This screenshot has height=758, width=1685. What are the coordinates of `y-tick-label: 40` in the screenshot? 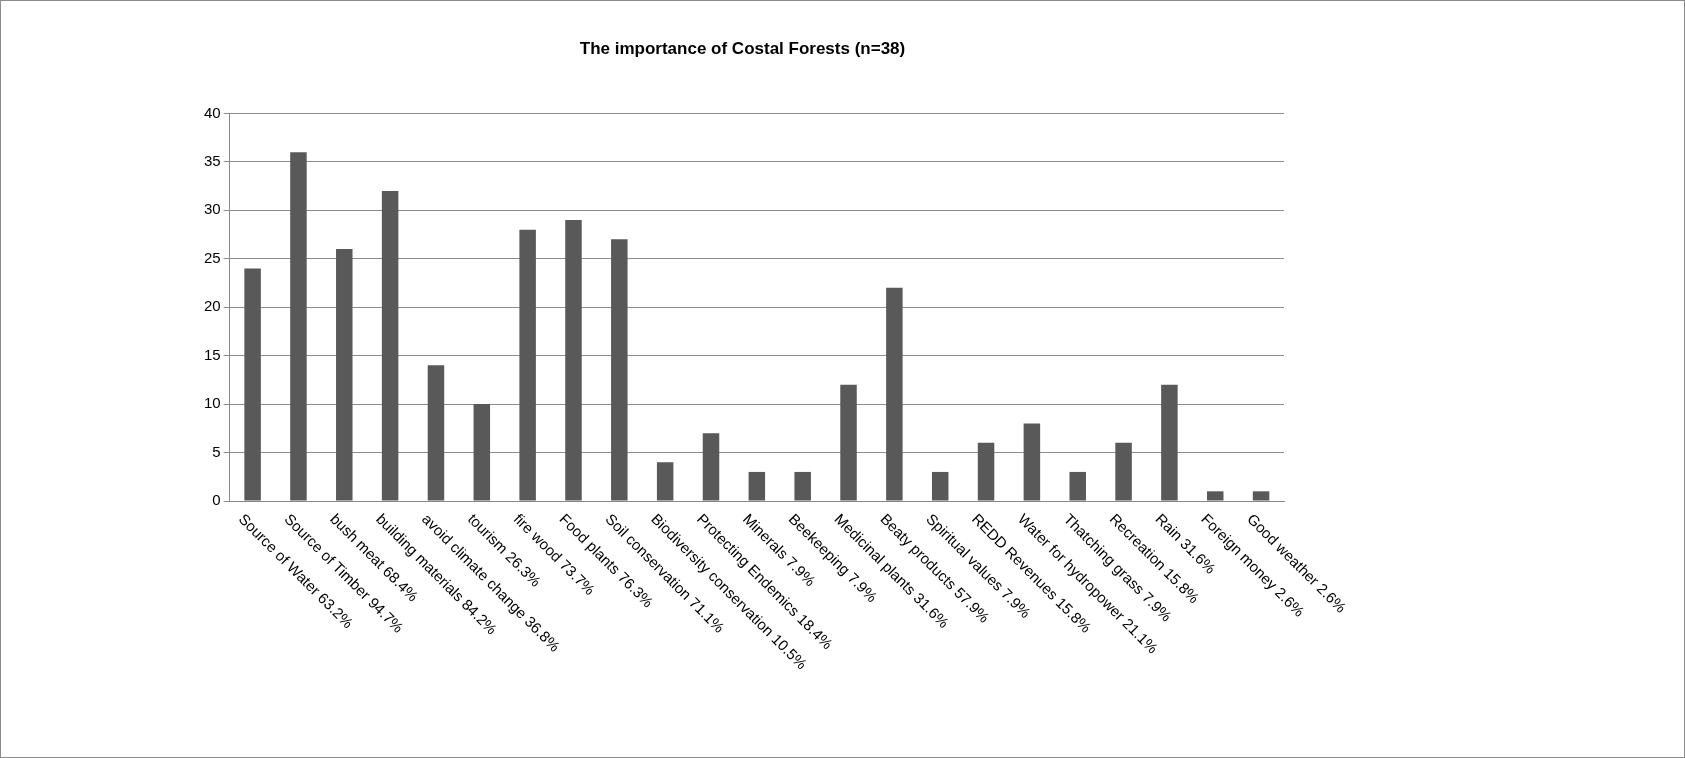 It's located at (212, 112).